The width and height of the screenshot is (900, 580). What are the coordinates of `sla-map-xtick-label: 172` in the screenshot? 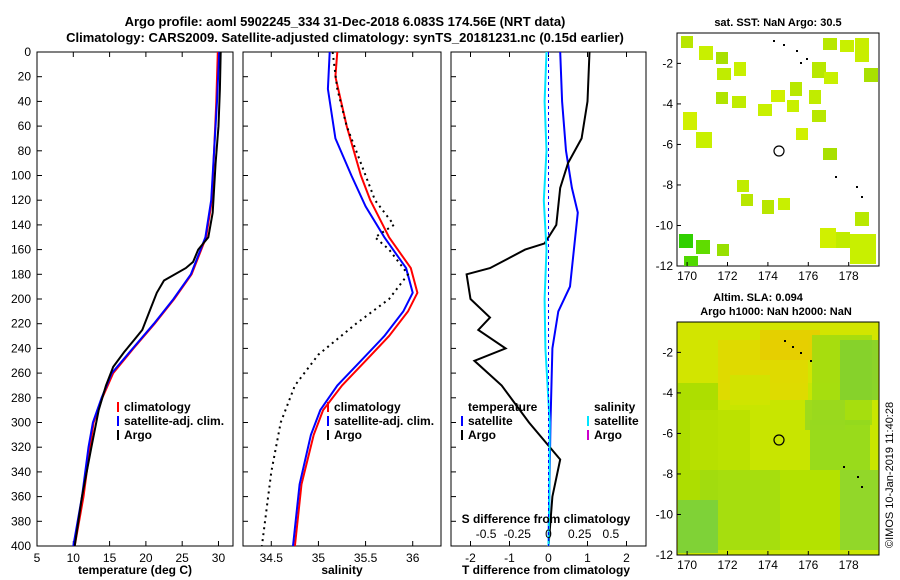 It's located at (727, 565).